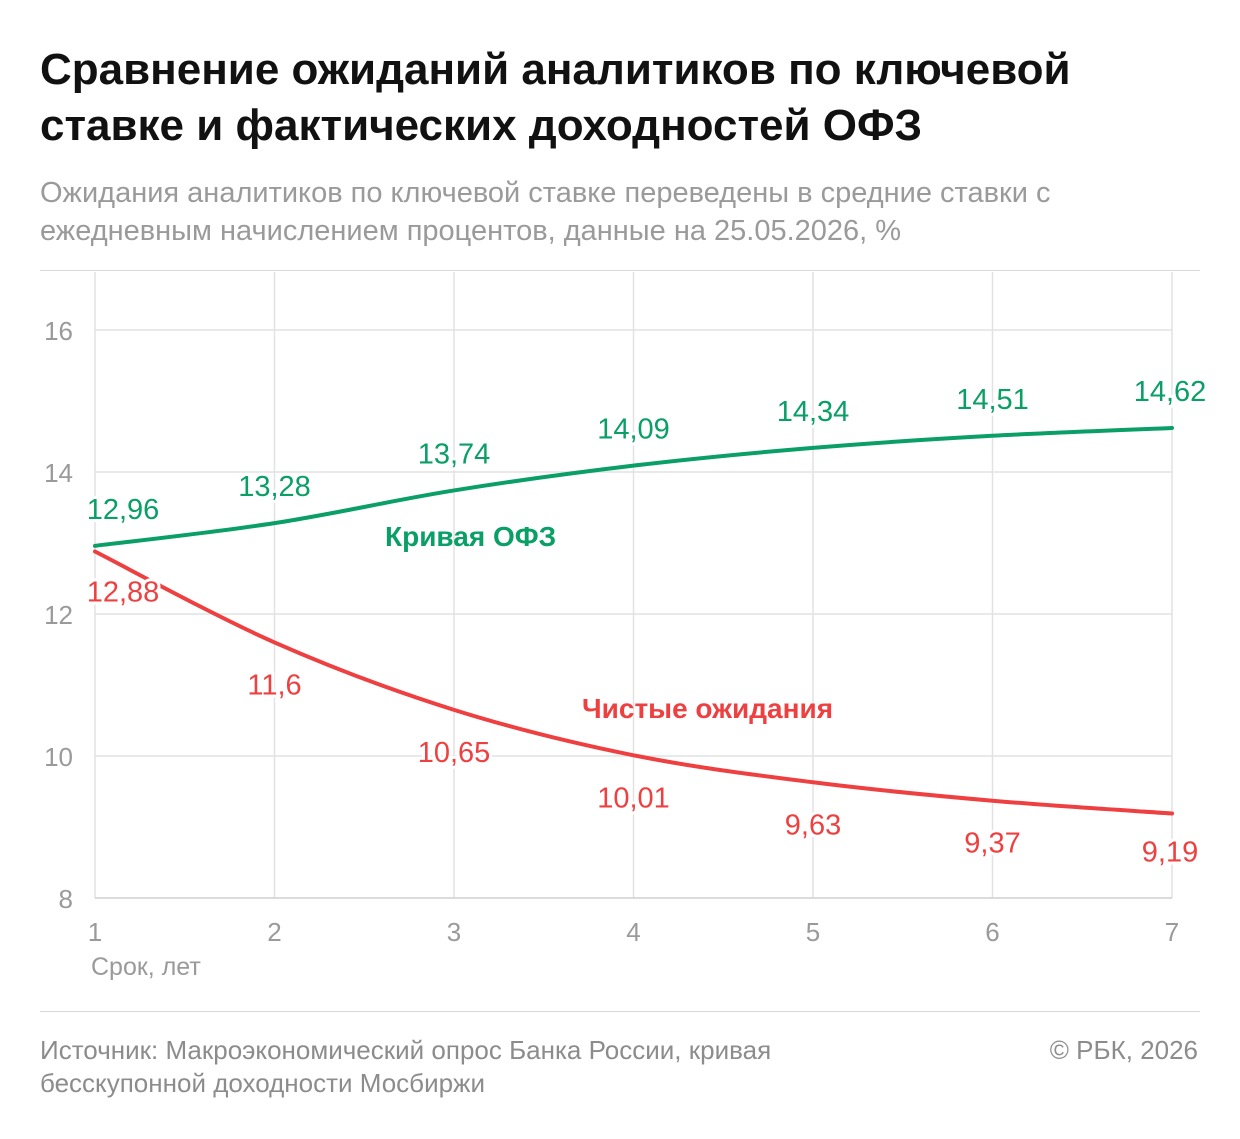  I want to click on y-axis-ticks: 8 10 12 14 16, so click(58, 615).